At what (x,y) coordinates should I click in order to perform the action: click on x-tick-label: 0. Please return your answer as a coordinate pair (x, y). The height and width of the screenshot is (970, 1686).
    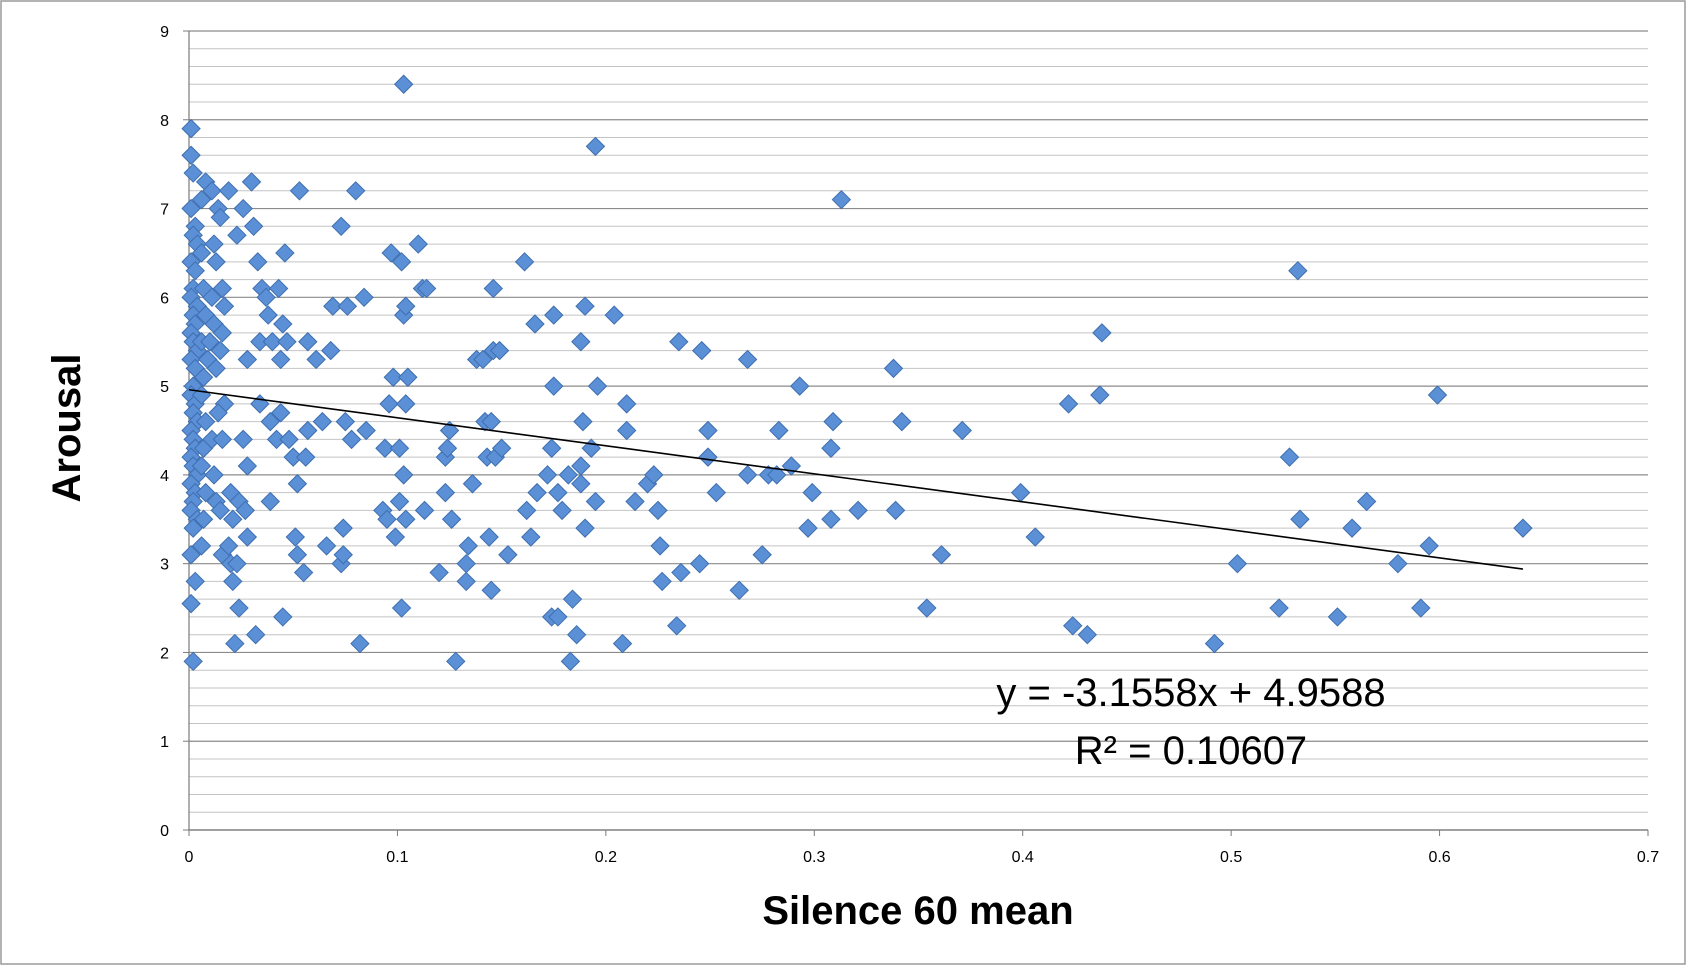
    Looking at the image, I should click on (189, 857).